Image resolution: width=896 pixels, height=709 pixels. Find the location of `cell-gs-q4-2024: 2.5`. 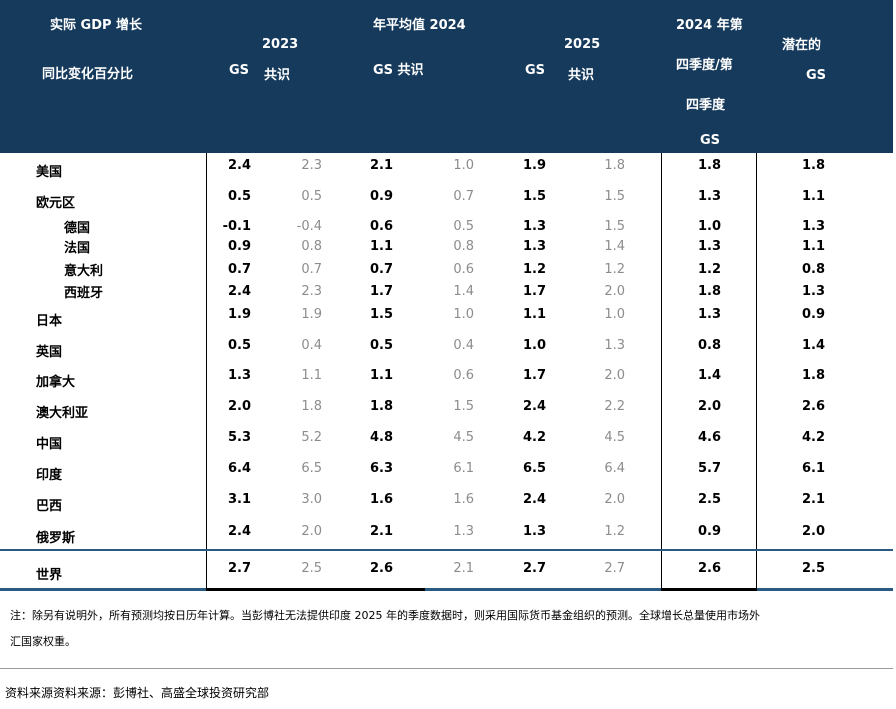

cell-gs-q4-2024: 2.5 is located at coordinates (709, 499).